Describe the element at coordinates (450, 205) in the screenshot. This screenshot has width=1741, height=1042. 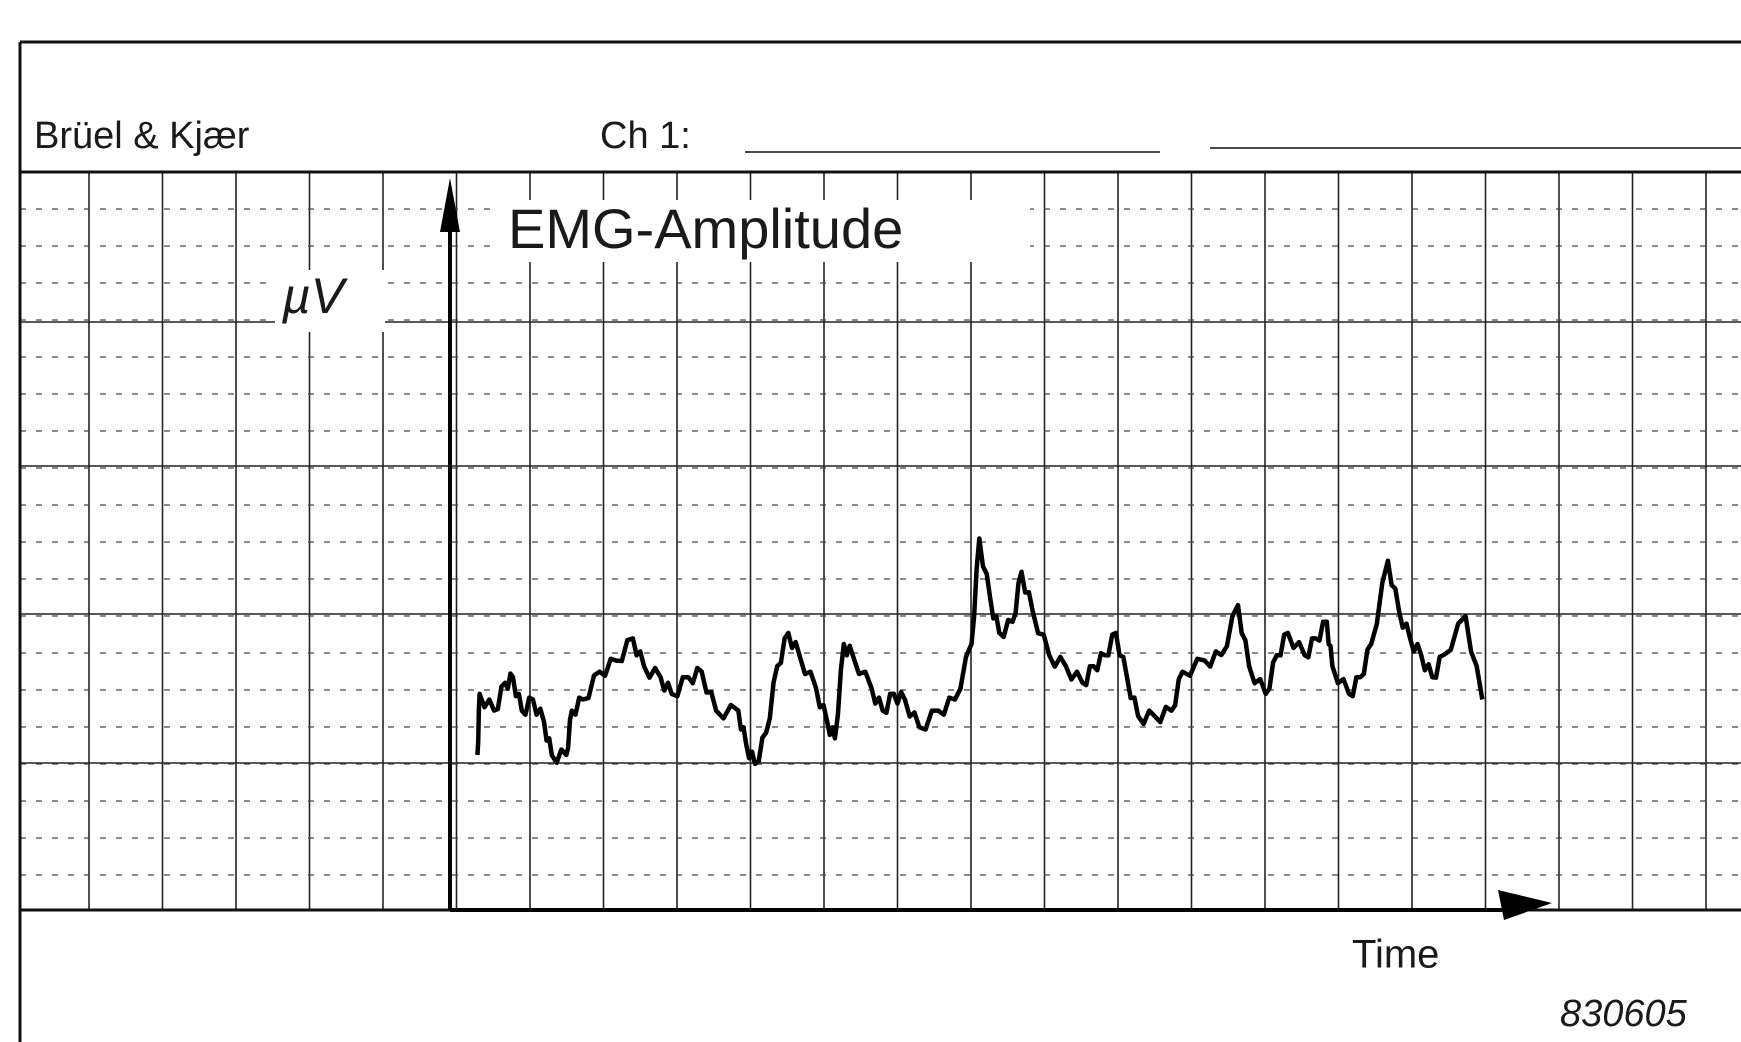
I see `y-arrow` at that location.